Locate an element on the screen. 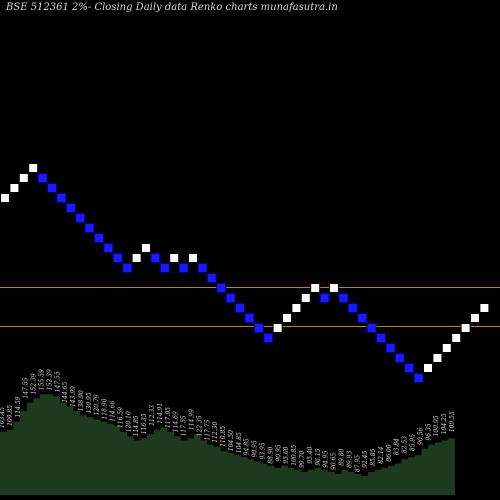 Image resolution: width=500 pixels, height=500 pixels. price-label: 90.65 is located at coordinates (334, 461).